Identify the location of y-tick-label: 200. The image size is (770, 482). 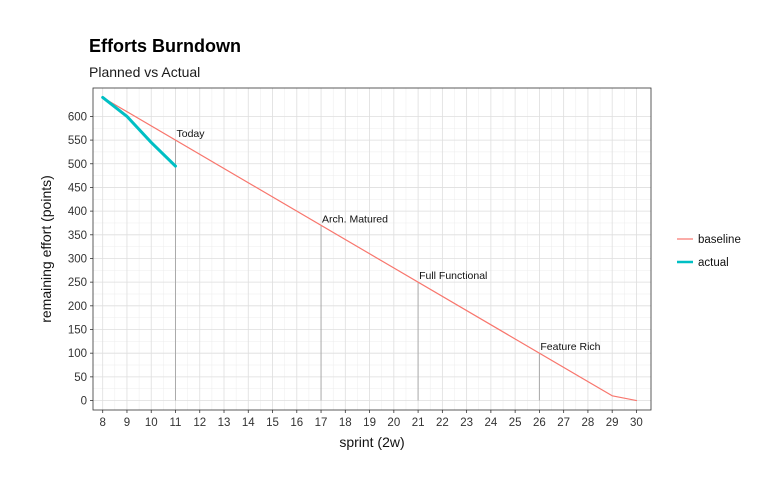
(77, 307).